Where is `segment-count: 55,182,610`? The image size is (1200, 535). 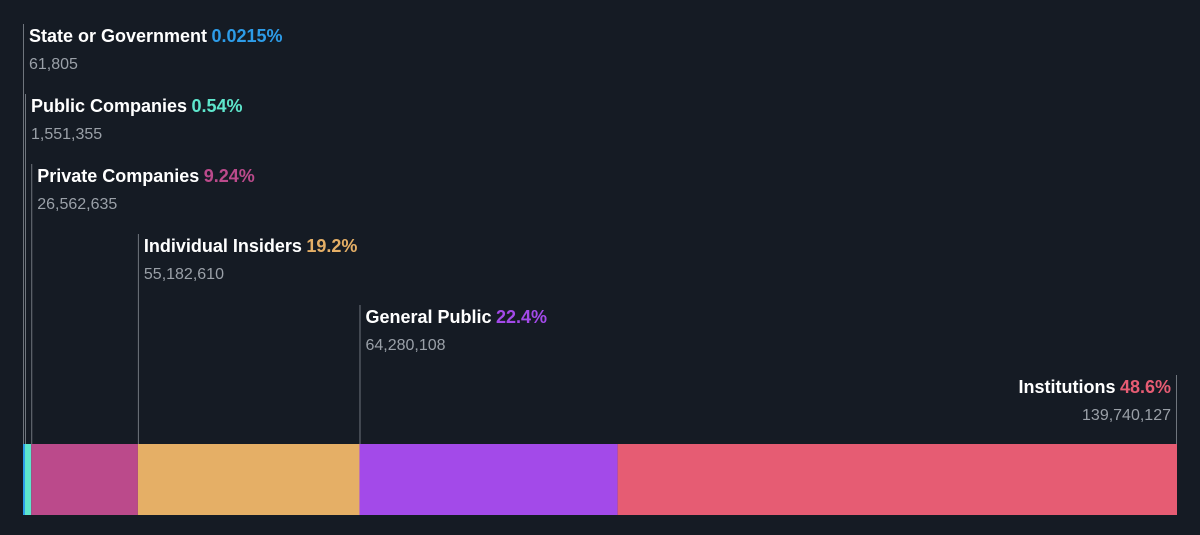
segment-count: 55,182,610 is located at coordinates (183, 274).